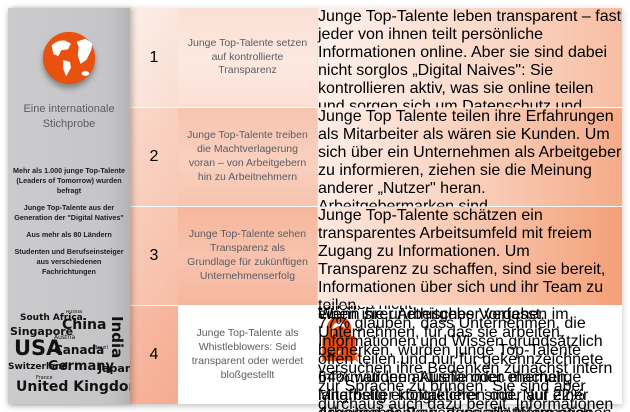  I want to click on section-2-number-col: 2, so click(154, 157).